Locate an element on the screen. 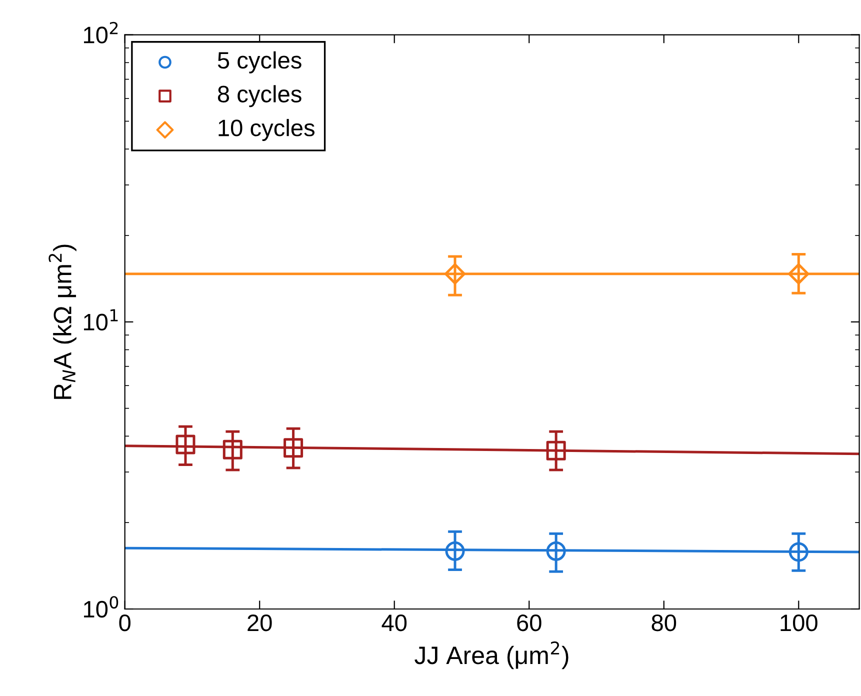 This screenshot has height=696, width=861. x-tick-label: 80 is located at coordinates (664, 623).